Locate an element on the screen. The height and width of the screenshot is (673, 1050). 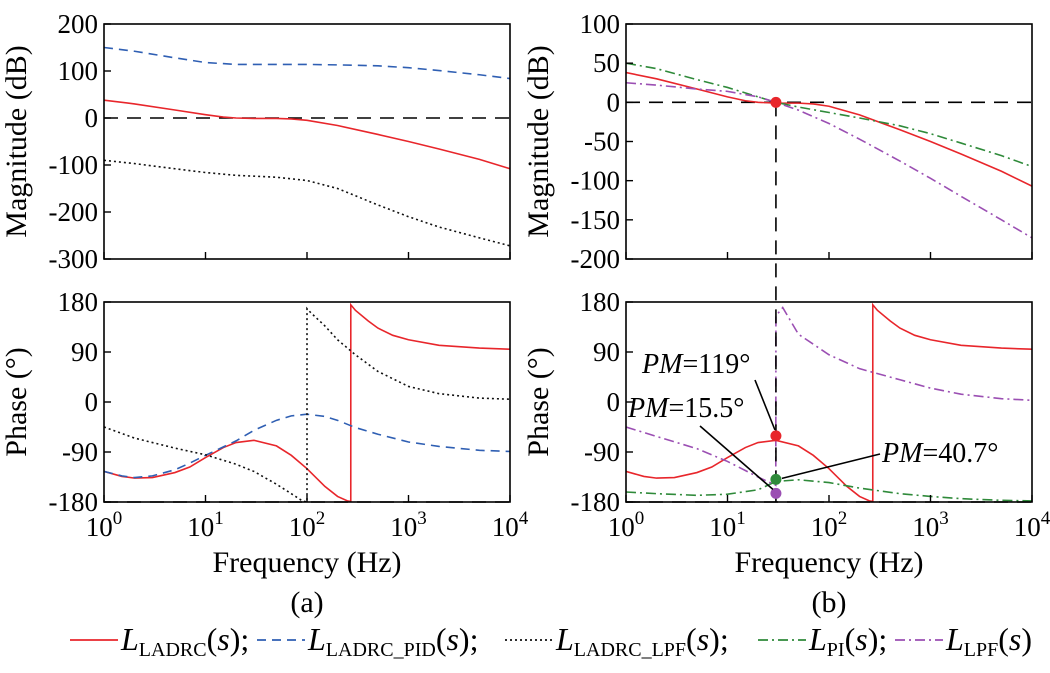
legend-item-ladrc_pid: LLADRC_PID(s); is located at coordinates (367, 641).